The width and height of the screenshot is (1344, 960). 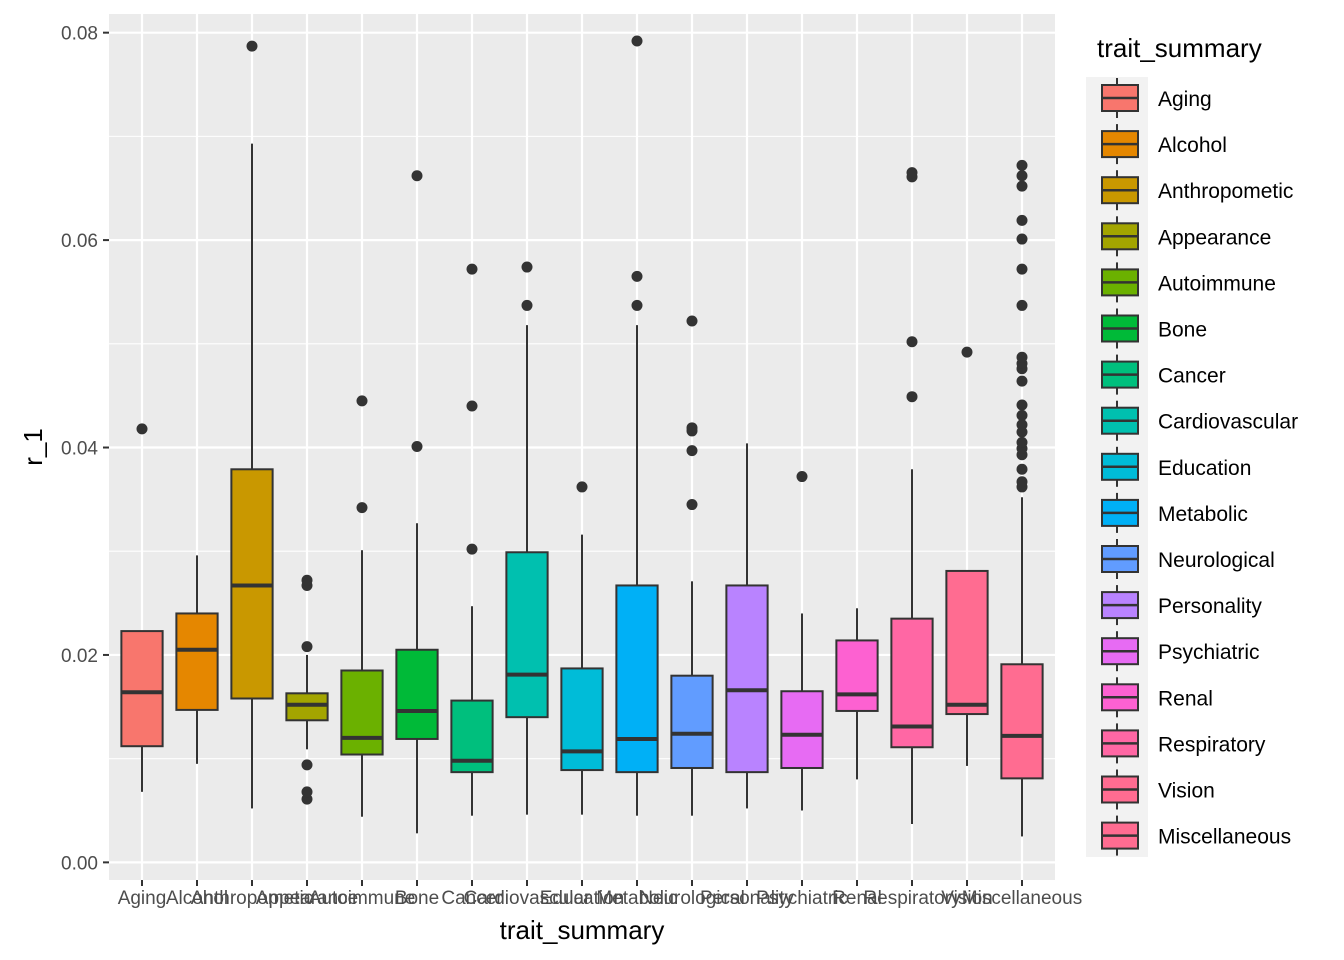 I want to click on legend-label: Personality, so click(x=1210, y=606).